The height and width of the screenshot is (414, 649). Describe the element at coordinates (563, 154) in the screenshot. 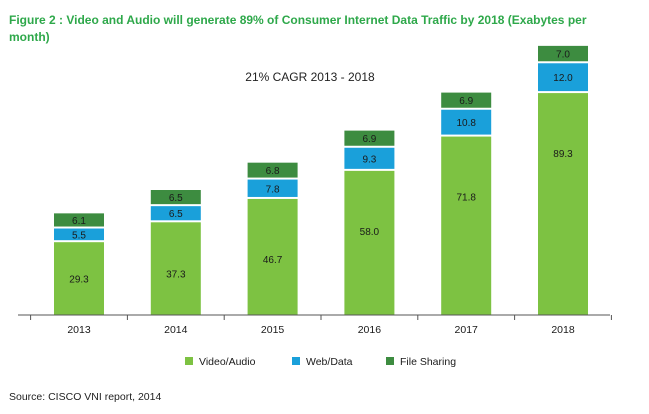

I see `data-label-2018-video-audio: 89.3` at that location.